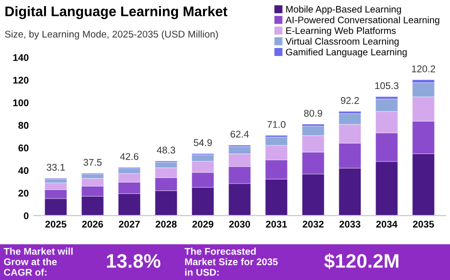  What do you see at coordinates (23, 170) in the screenshot?
I see `y-tick-label: 40` at bounding box center [23, 170].